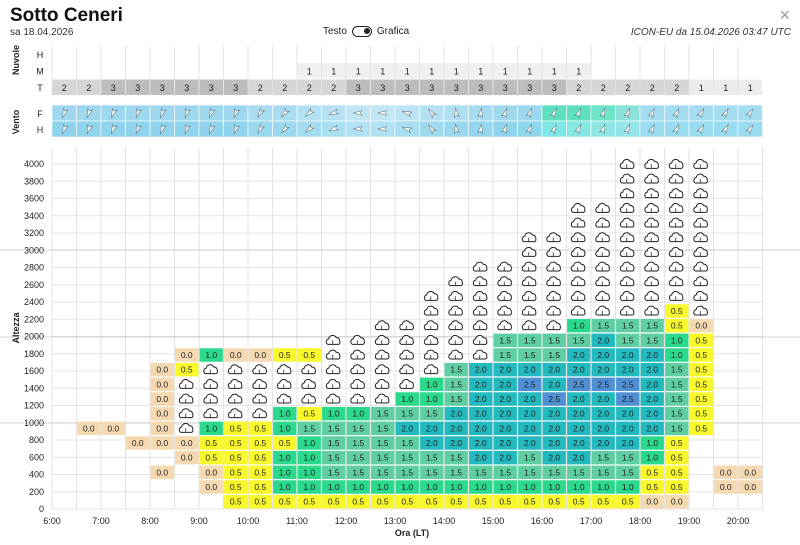 The height and width of the screenshot is (545, 800). What do you see at coordinates (393, 31) in the screenshot?
I see `toggle-graphic-label: Grafica` at bounding box center [393, 31].